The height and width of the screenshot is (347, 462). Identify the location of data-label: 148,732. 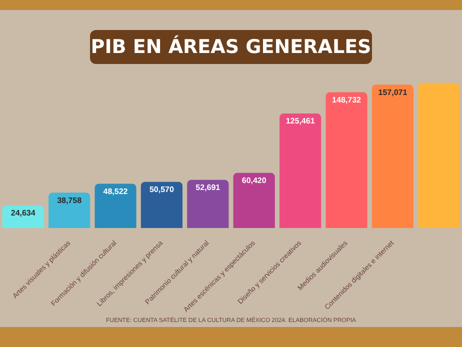
(347, 99).